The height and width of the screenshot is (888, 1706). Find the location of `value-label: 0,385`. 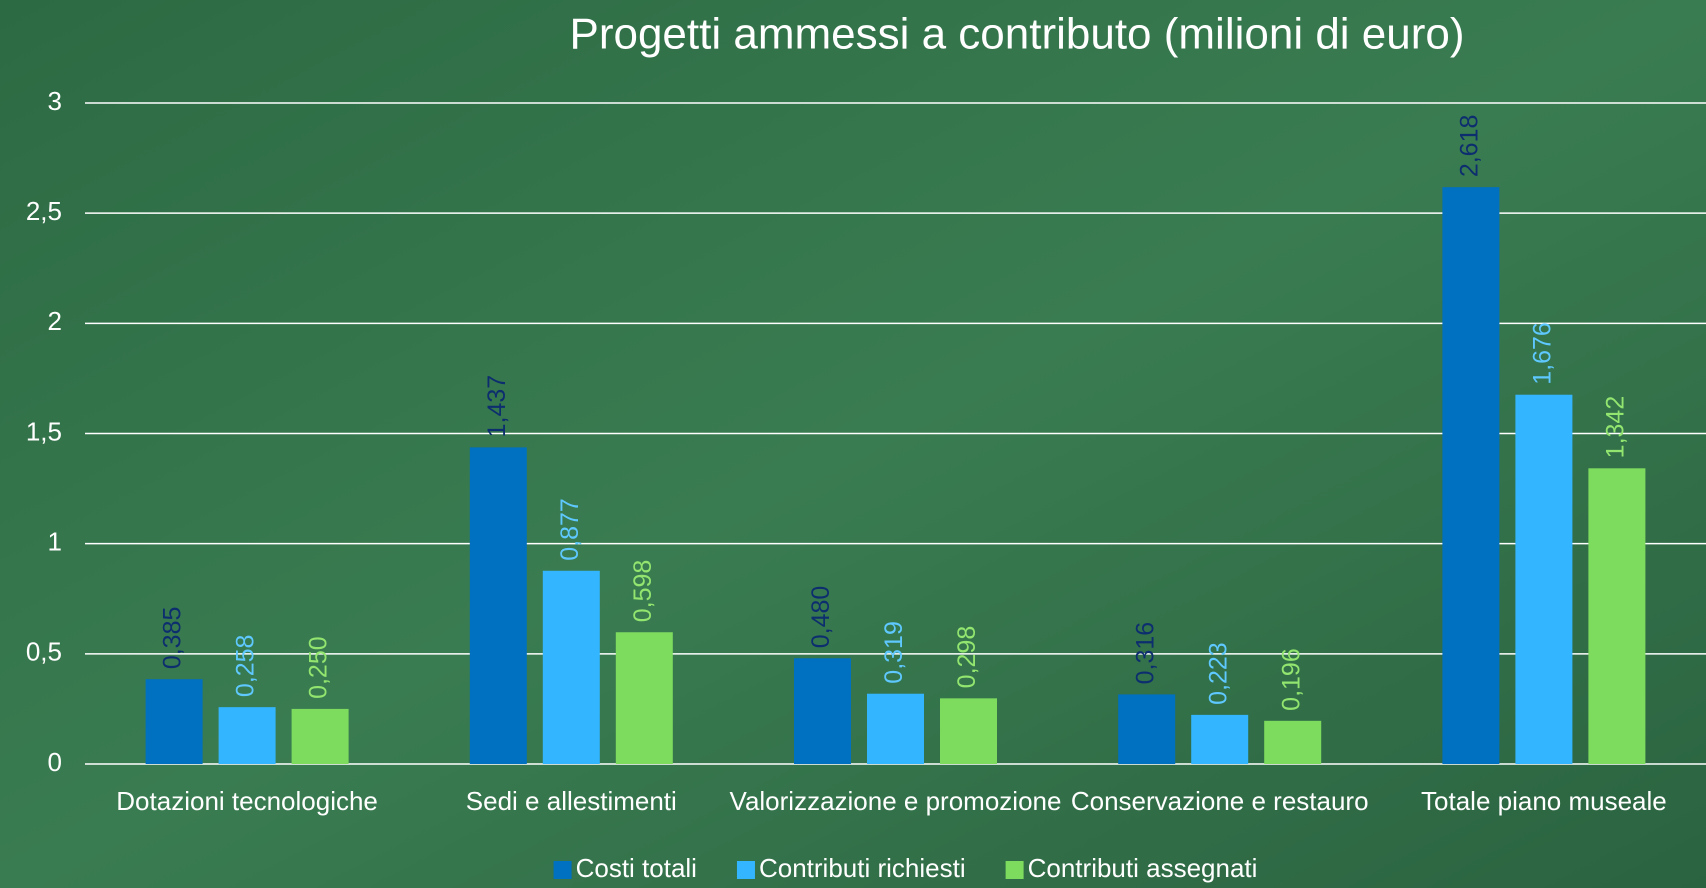

value-label: 0,385 is located at coordinates (173, 638).